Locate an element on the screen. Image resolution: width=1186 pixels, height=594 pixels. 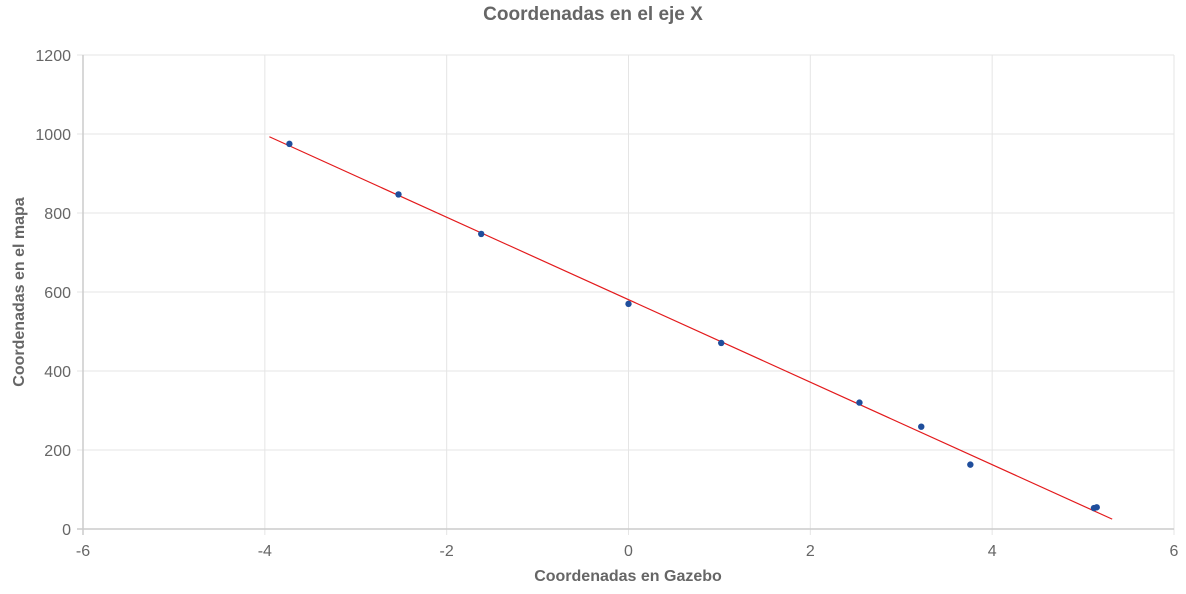
x-tick-label: -4 is located at coordinates (265, 551).